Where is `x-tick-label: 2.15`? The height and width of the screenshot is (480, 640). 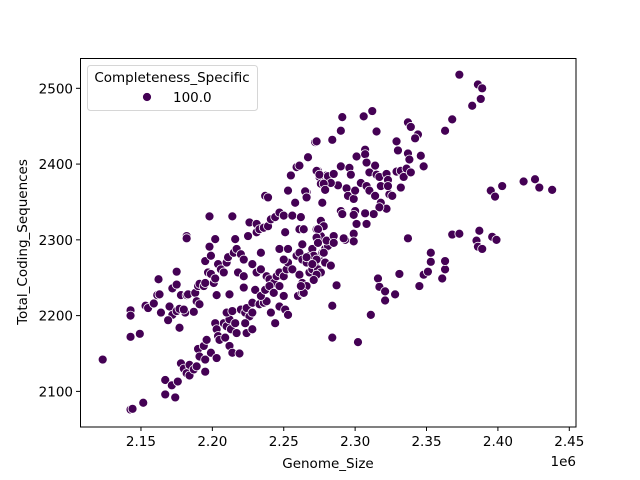 x-tick-label: 2.15 is located at coordinates (141, 442).